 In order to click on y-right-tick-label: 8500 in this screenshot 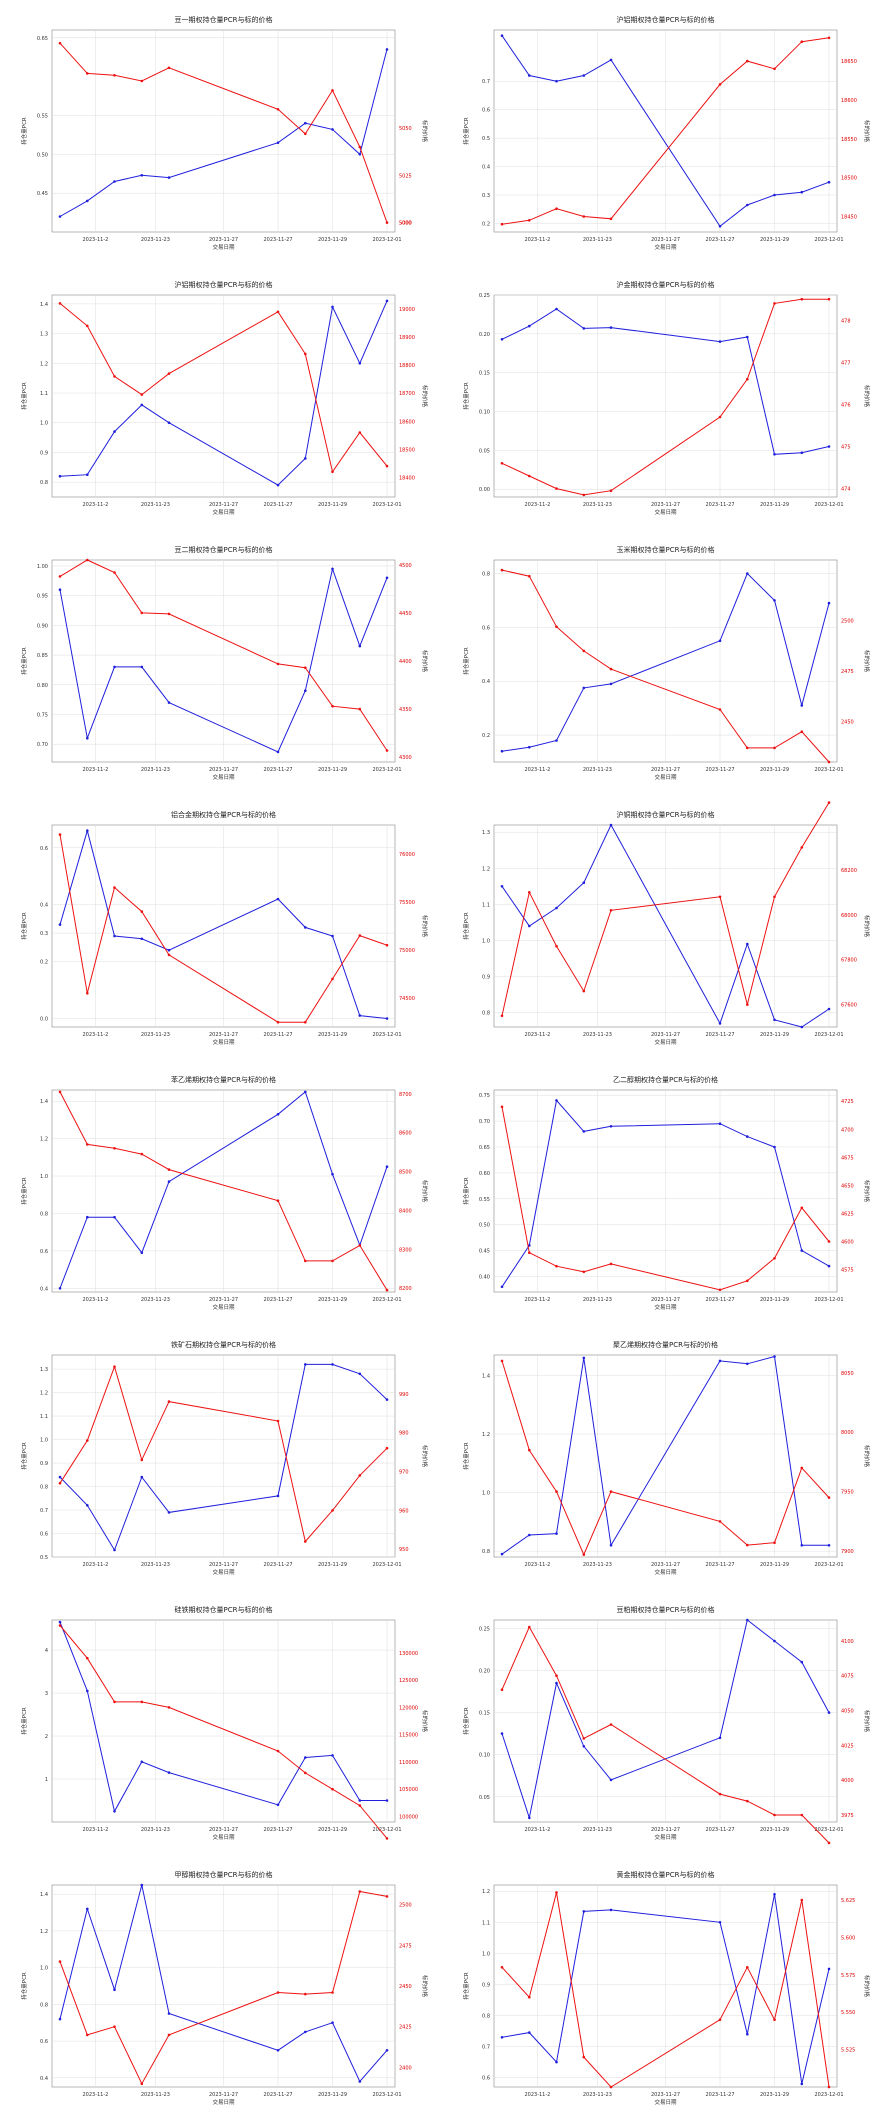, I will do `click(405, 1173)`.